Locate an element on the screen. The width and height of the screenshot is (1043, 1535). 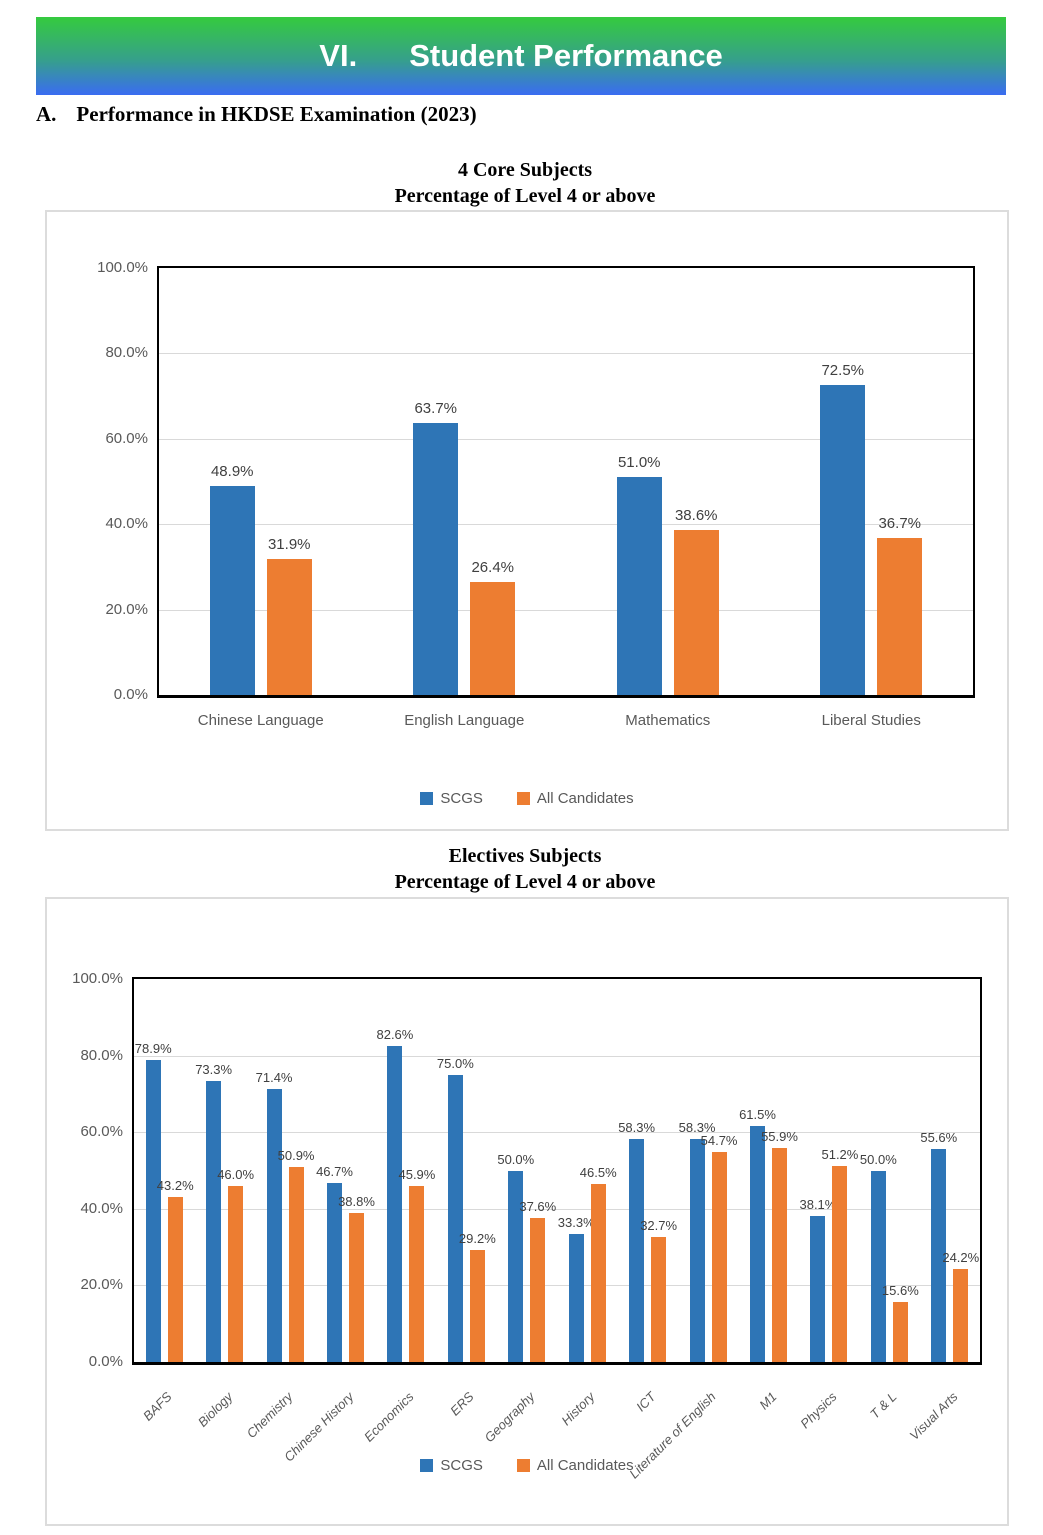
chart-legend: SCGS All Candidates is located at coordinates (527, 1465).